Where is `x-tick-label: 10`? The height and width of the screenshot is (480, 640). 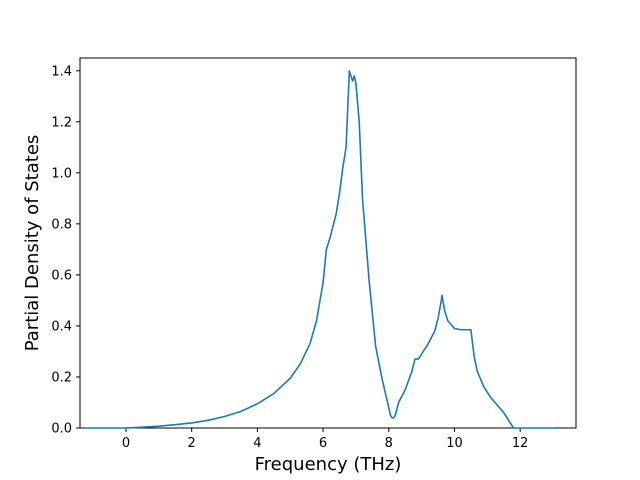 x-tick-label: 10 is located at coordinates (454, 443).